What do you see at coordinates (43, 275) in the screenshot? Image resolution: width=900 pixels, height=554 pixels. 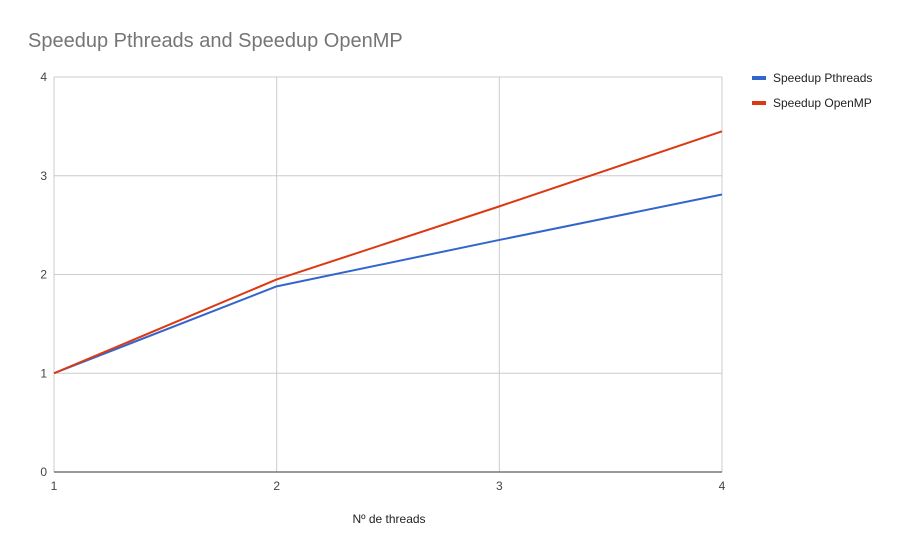 I see `y-tick-label: 2` at bounding box center [43, 275].